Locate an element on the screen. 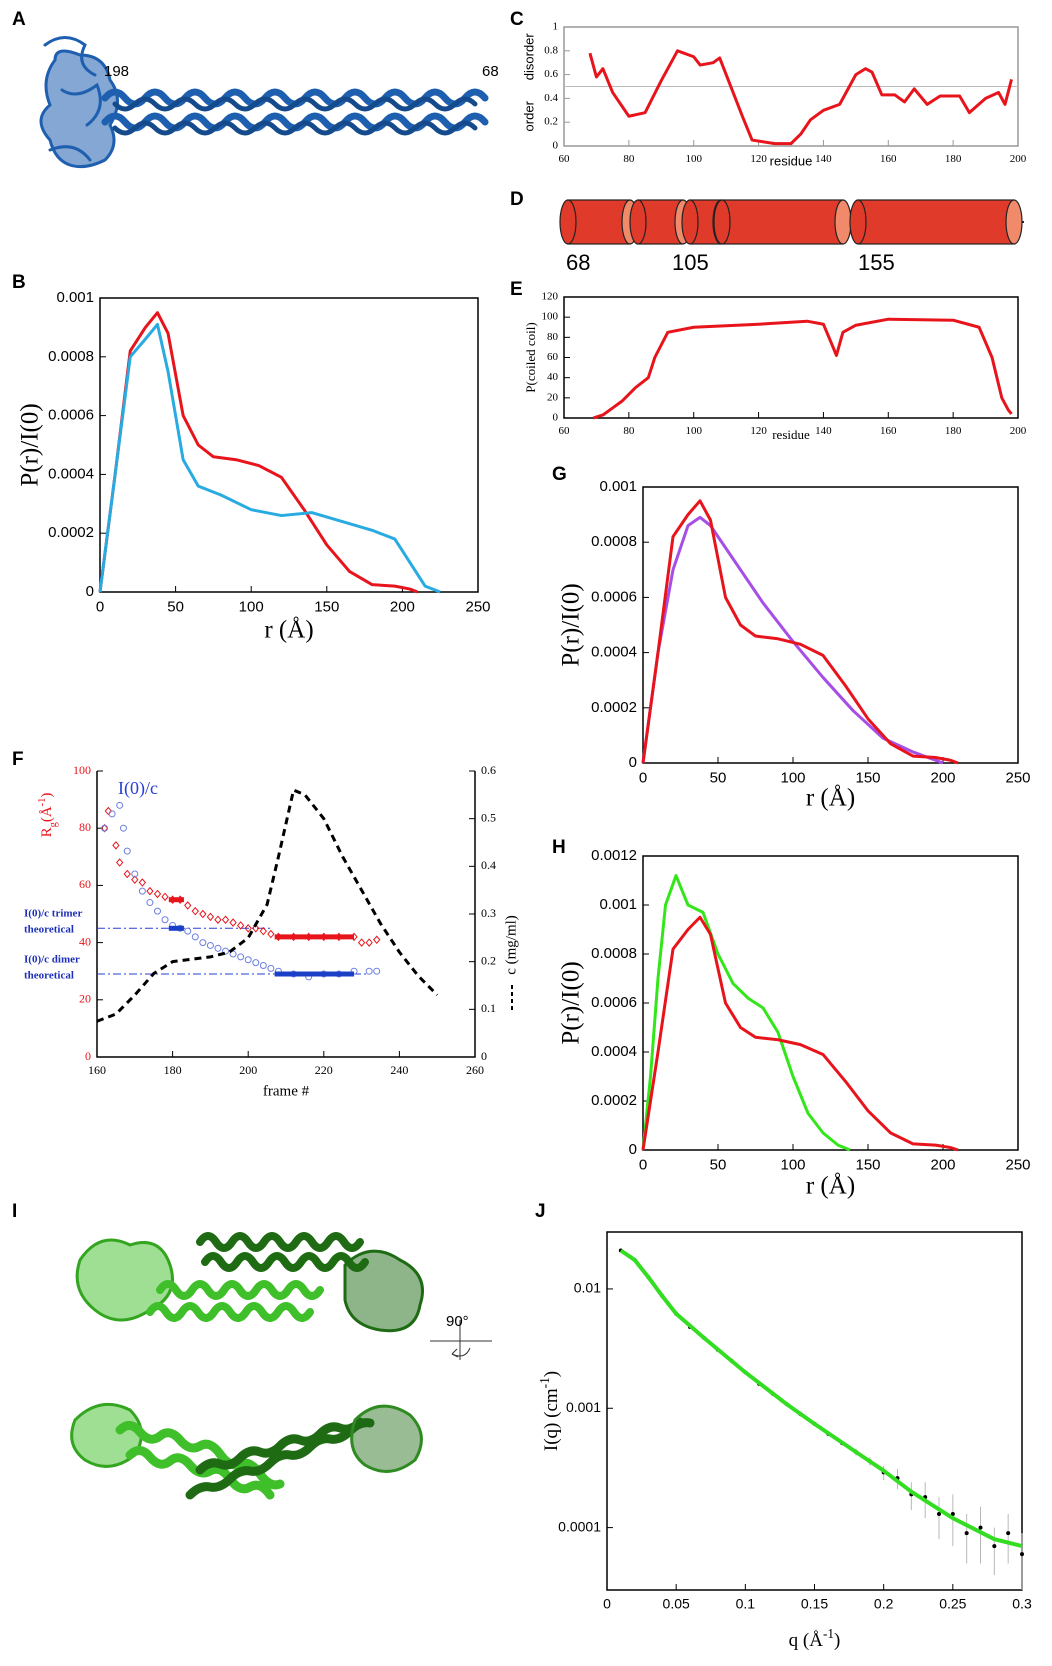 This screenshot has height=1666, width=1052. rotation-symbol is located at coordinates (461, 1340).